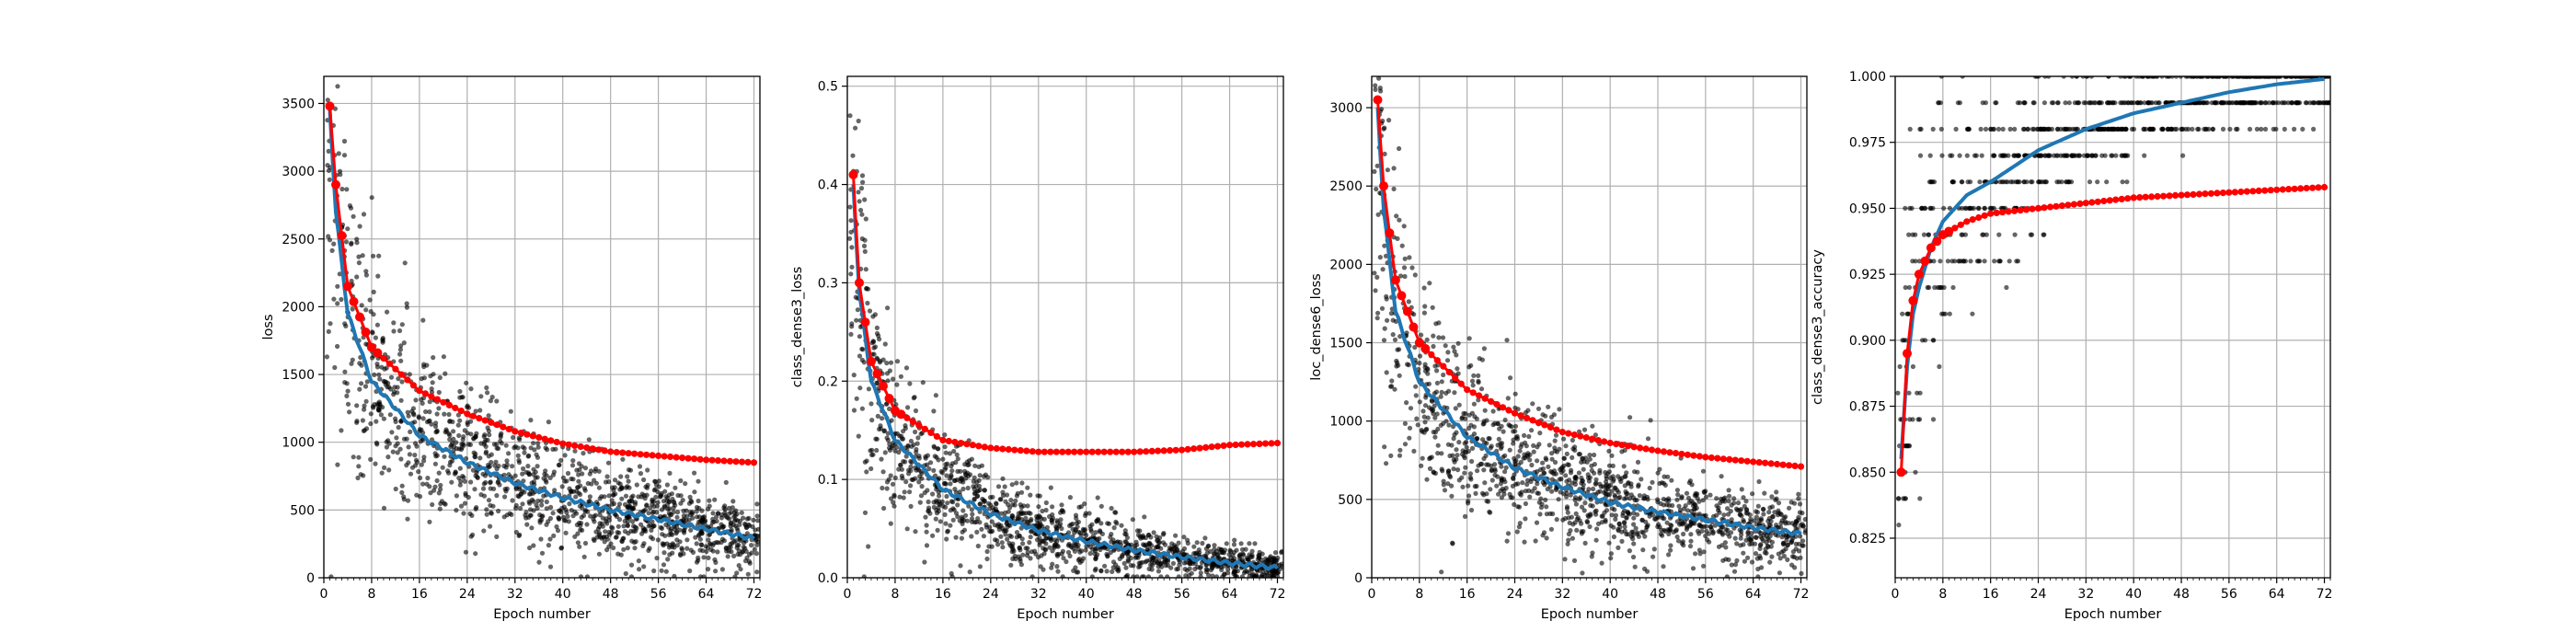 The height and width of the screenshot is (644, 2576). Describe the element at coordinates (298, 443) in the screenshot. I see `y-tick-label: 1000` at that location.